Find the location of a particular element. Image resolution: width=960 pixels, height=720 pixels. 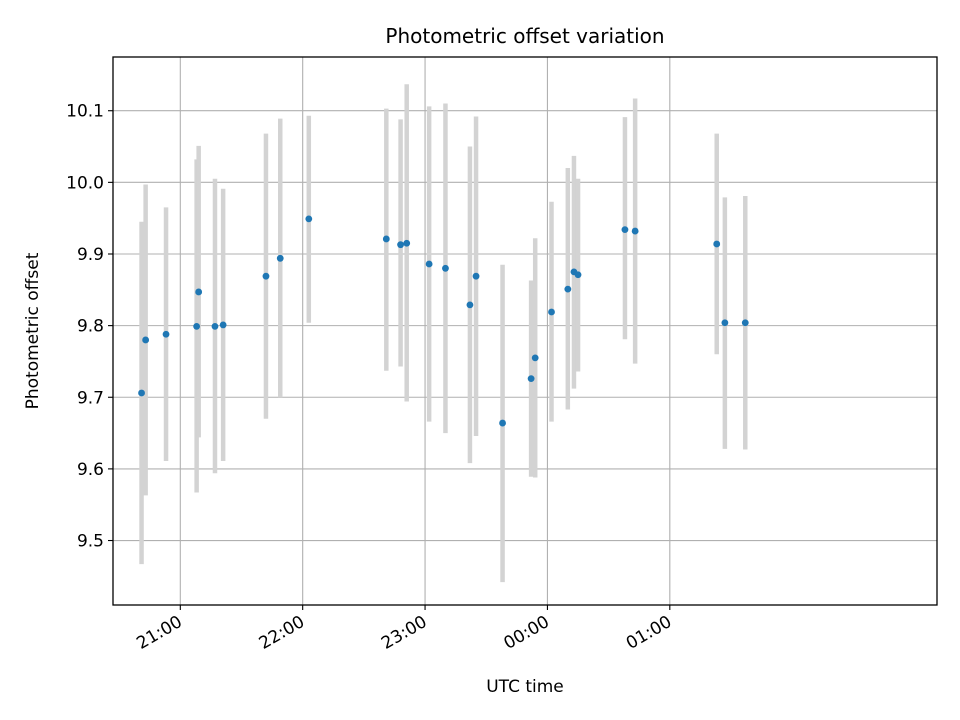

x-tick-label: 01:00 is located at coordinates (649, 633).